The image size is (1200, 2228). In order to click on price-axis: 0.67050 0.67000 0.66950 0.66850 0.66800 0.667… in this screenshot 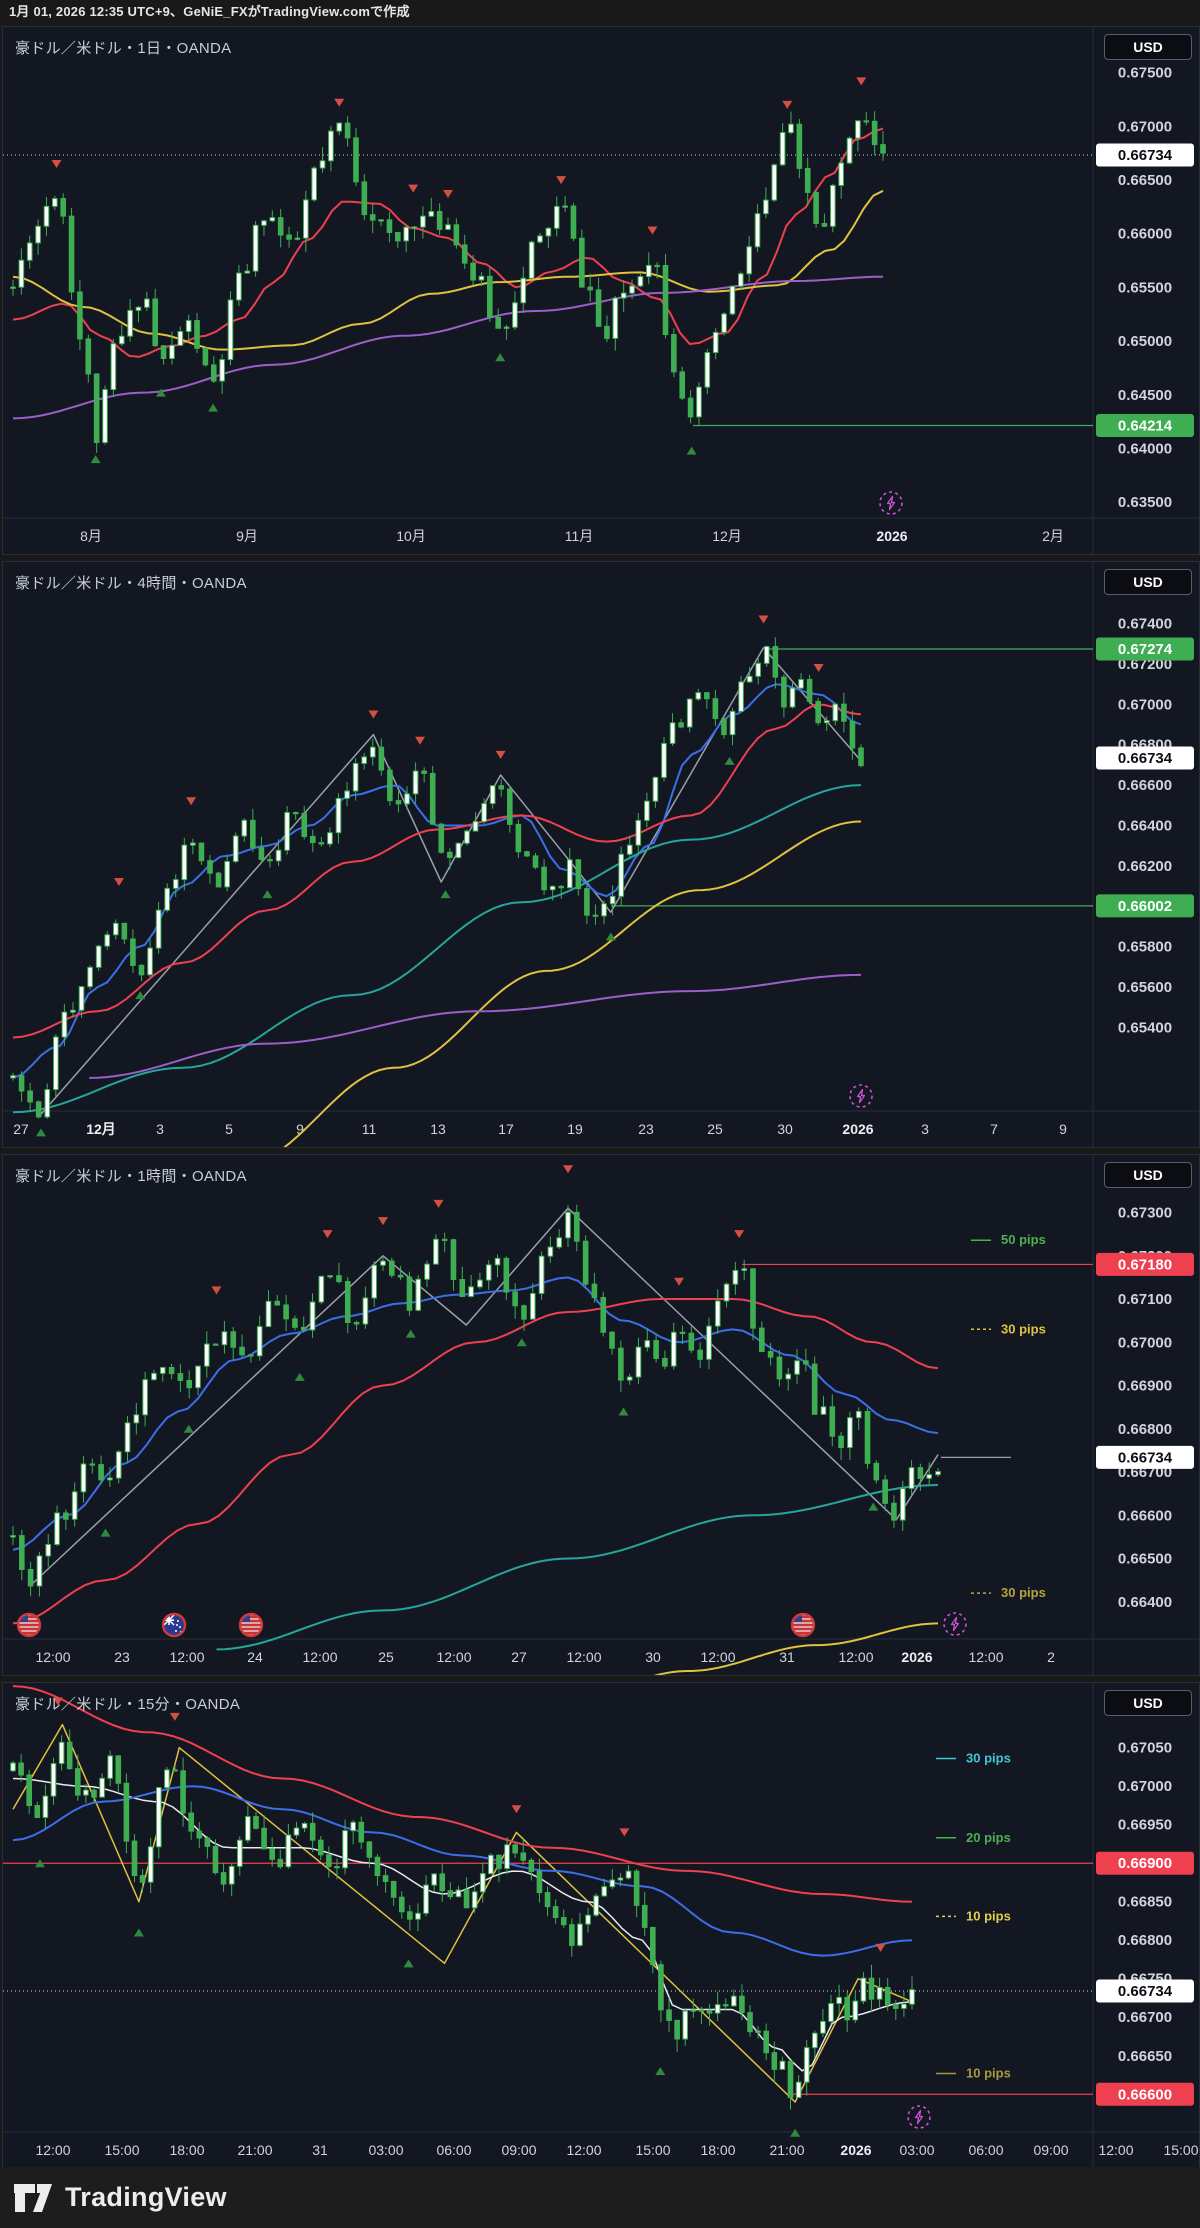, I will do `click(1145, 1902)`.